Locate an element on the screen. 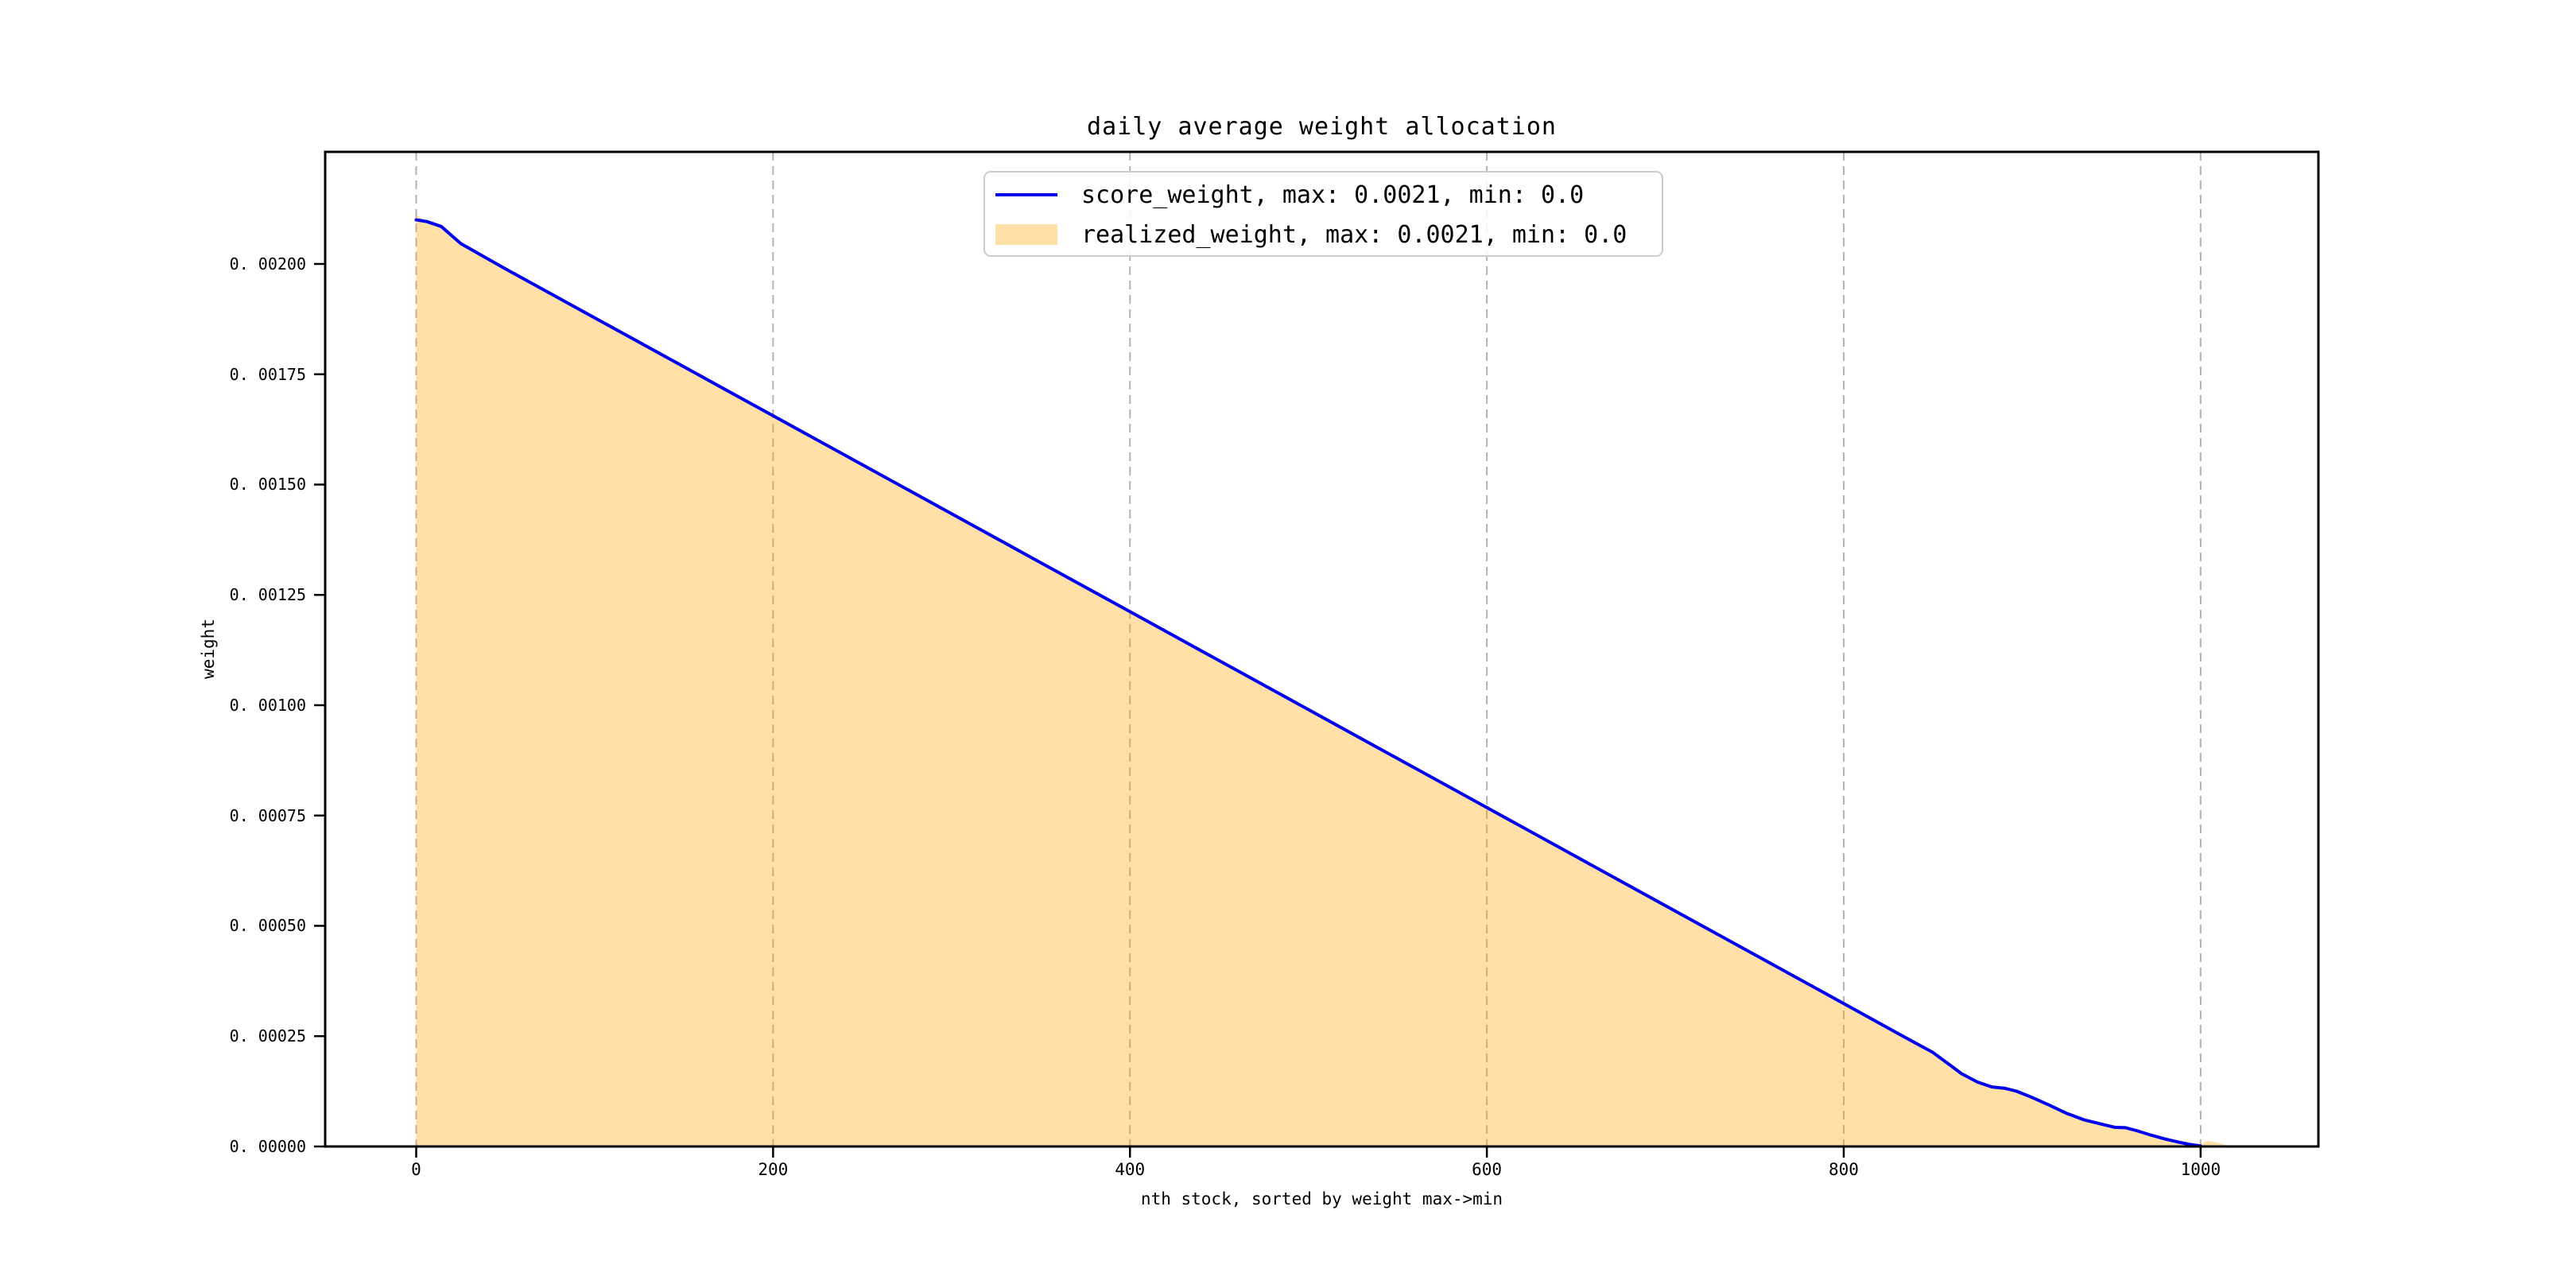  y-tick-label: 0. 00125 is located at coordinates (267, 595).